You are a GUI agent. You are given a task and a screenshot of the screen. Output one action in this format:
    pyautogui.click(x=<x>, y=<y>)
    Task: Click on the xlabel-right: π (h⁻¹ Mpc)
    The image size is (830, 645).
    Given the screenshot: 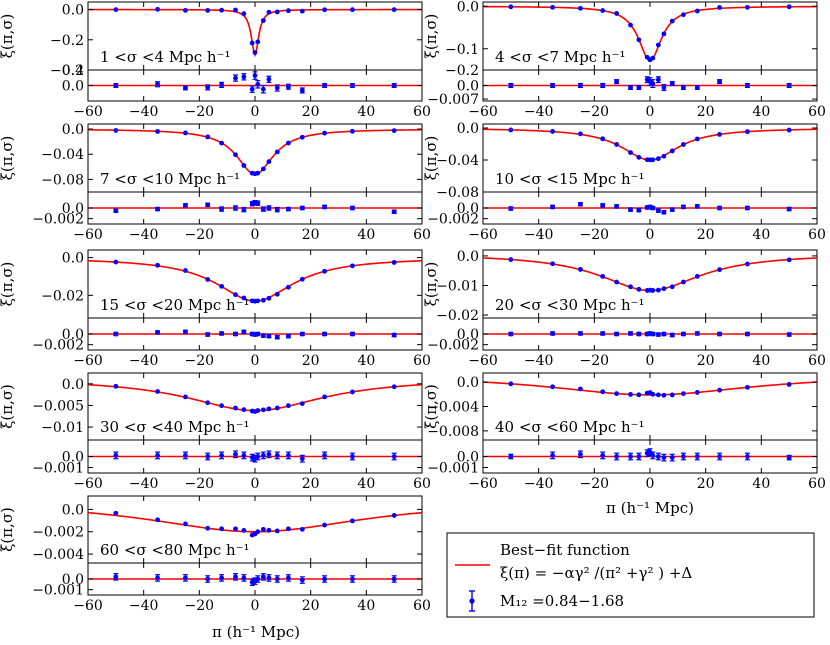 What is the action you would take?
    pyautogui.click(x=650, y=508)
    